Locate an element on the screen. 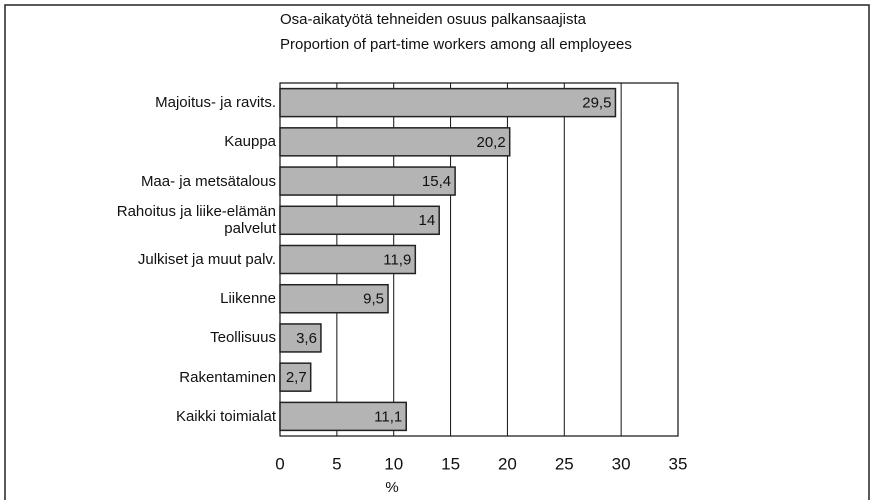 This screenshot has width=874, height=500. y-tick-label: Kauppa is located at coordinates (250, 142).